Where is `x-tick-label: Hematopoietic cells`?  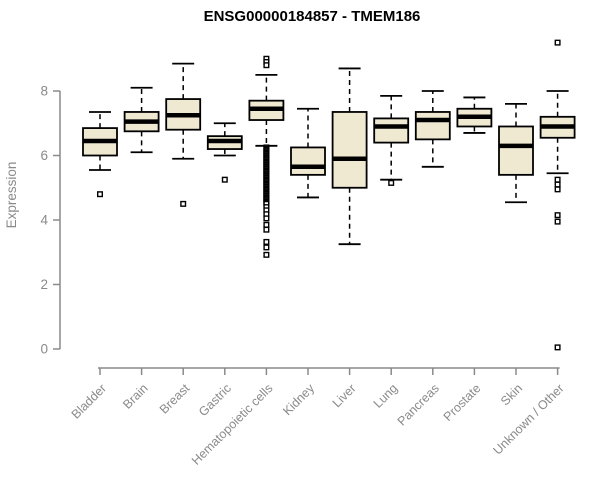 x-tick-label: Hematopoietic cells is located at coordinates (232, 424).